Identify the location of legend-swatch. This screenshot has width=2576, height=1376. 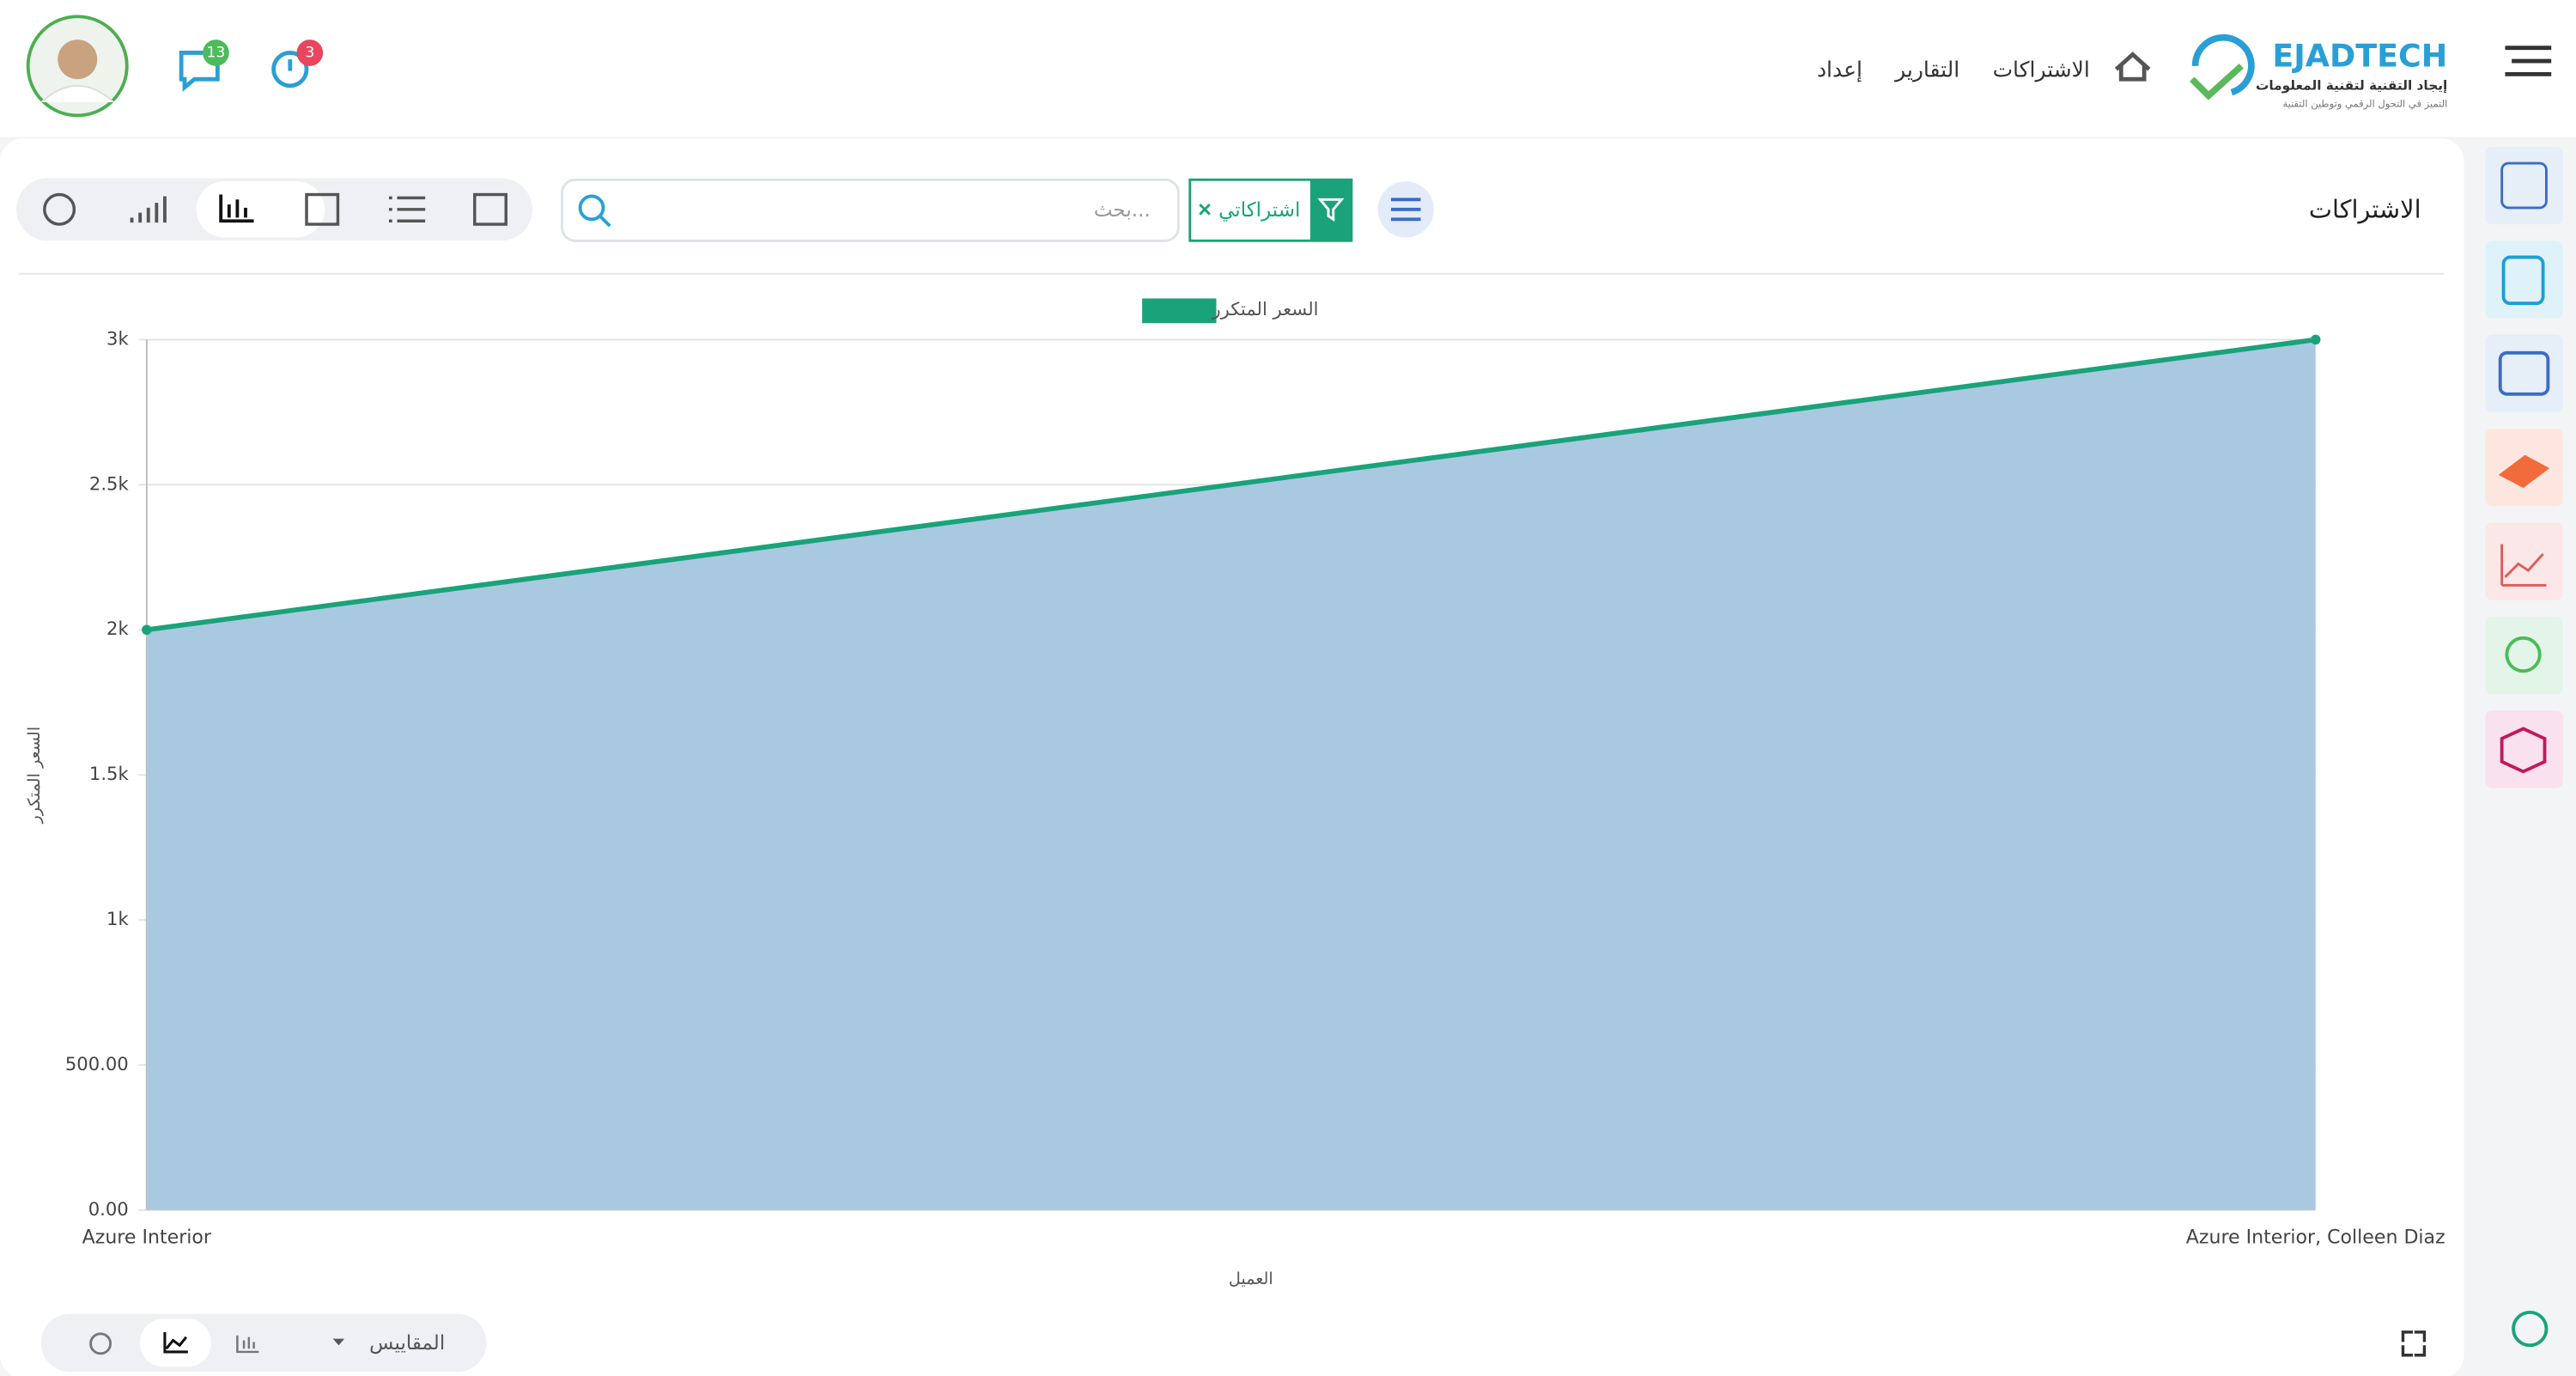
(1180, 311).